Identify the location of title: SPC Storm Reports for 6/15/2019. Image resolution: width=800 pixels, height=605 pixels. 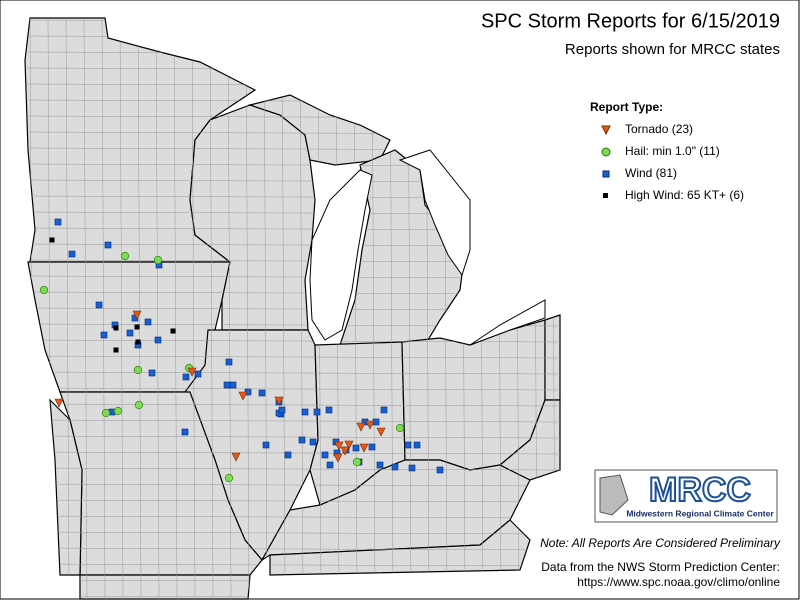
(630, 21).